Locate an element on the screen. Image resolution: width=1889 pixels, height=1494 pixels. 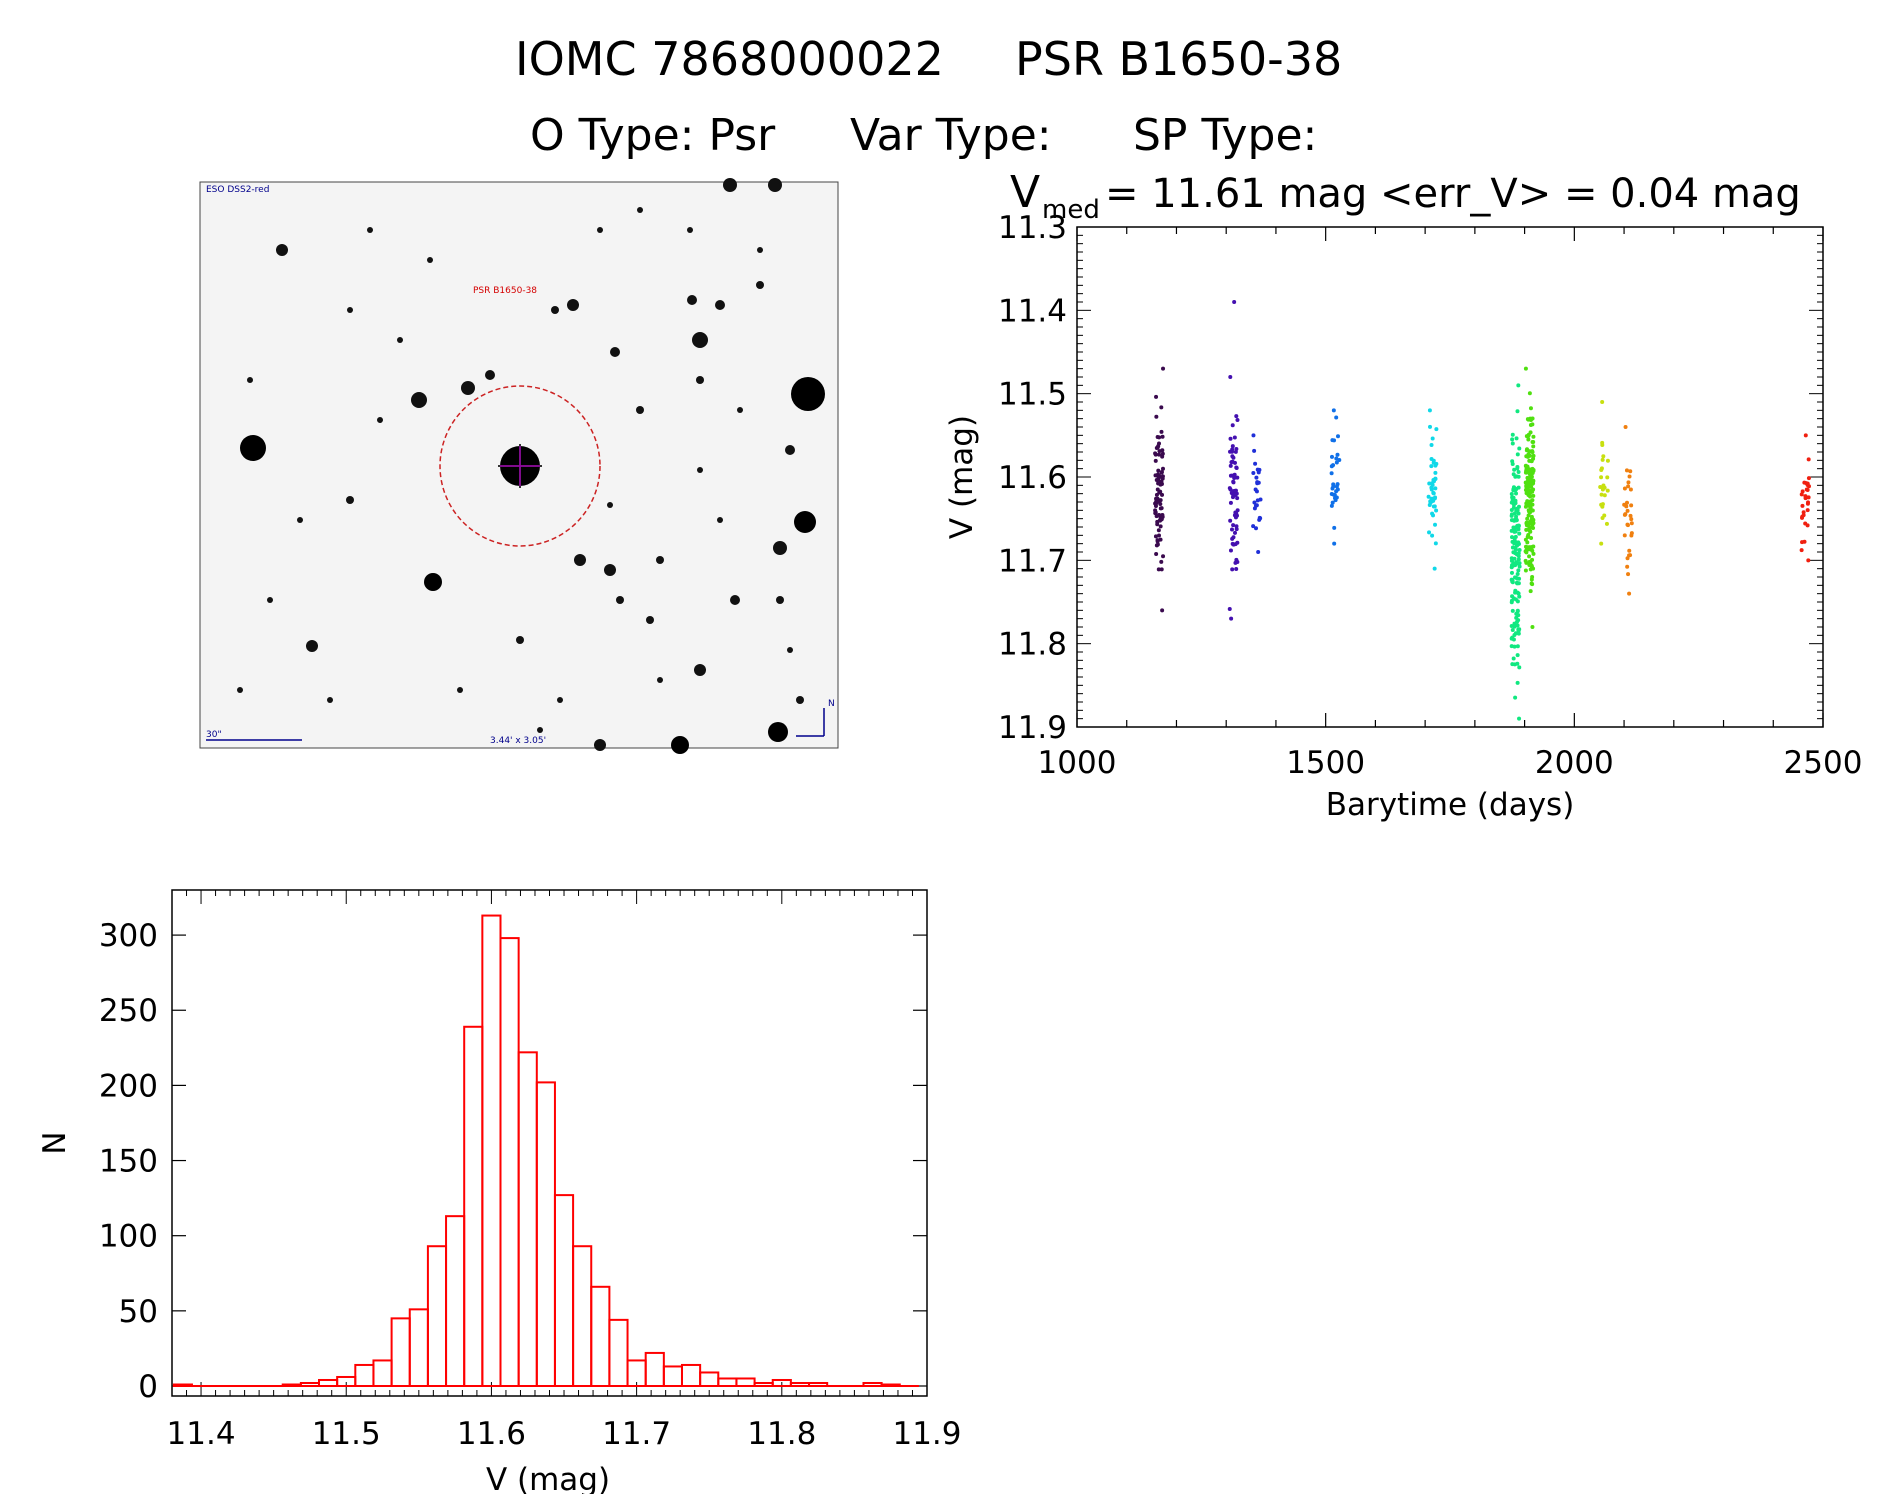
hist-x-axis-label: V (mag) is located at coordinates (548, 1478).